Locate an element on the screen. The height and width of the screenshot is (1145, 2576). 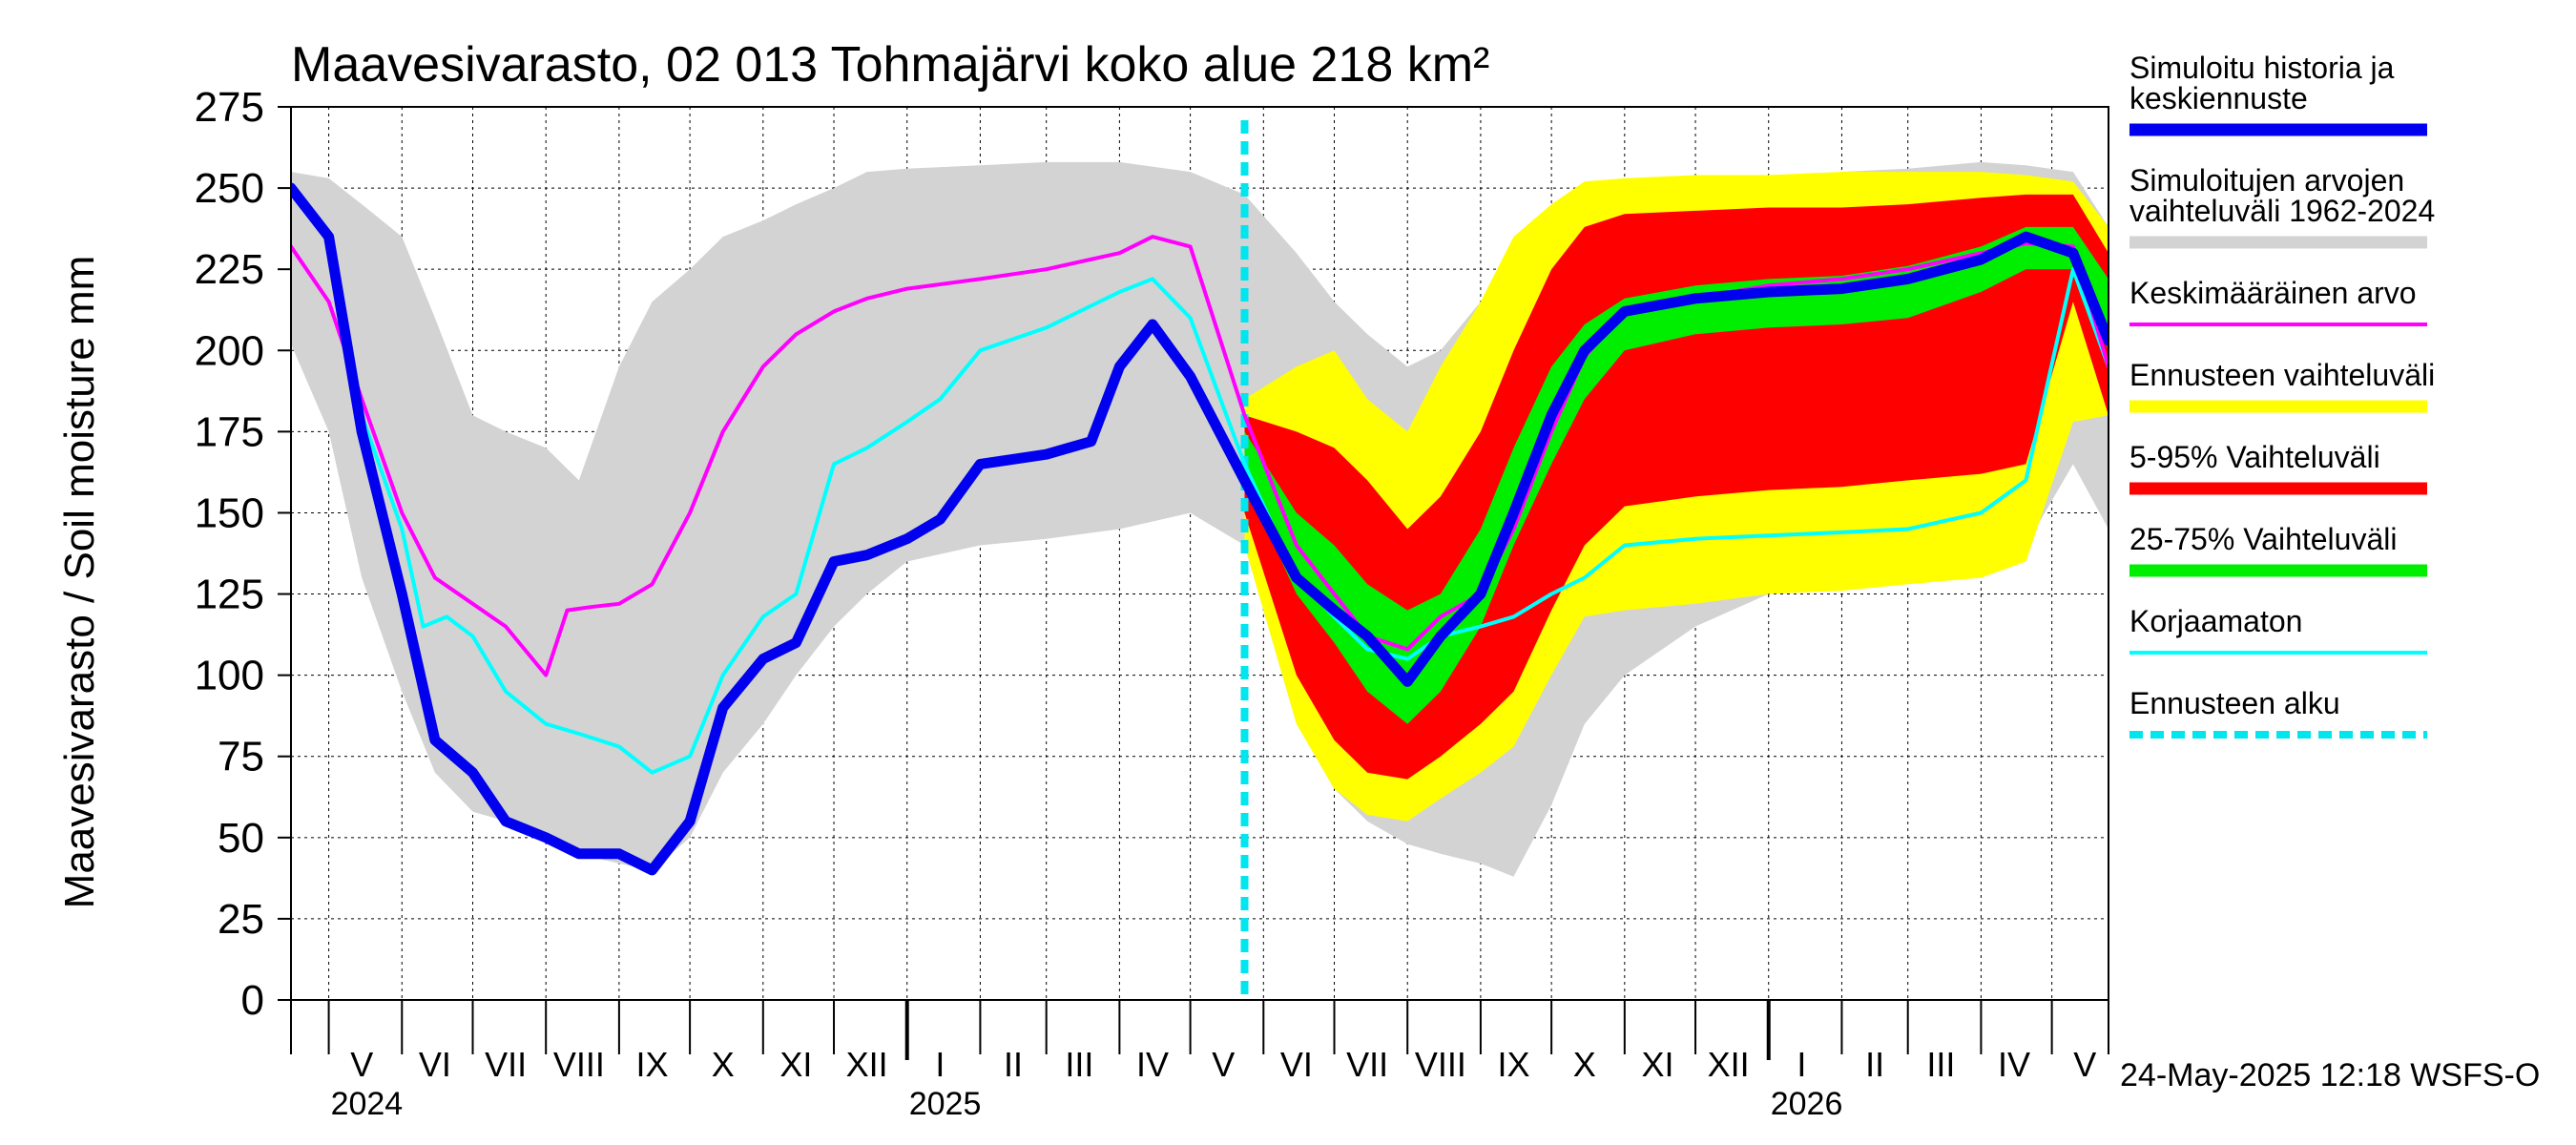
y-tick-label: 175 is located at coordinates (229, 431).